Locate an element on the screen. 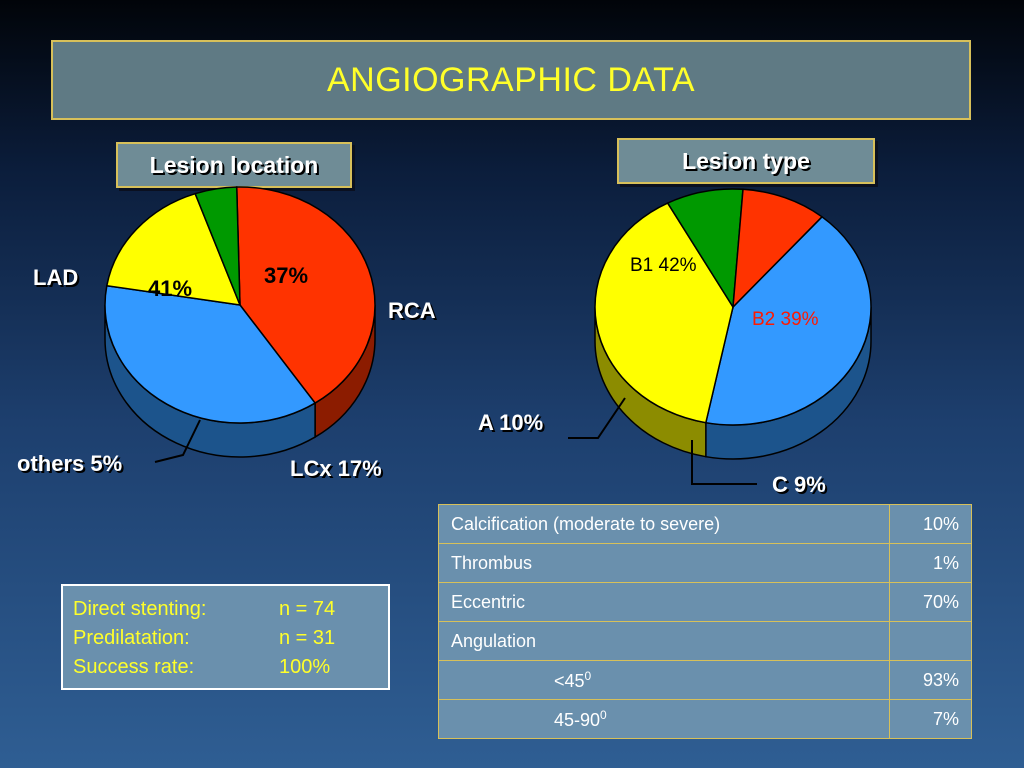  table-cell-label: Calcification (moderate to severe) is located at coordinates (664, 524).